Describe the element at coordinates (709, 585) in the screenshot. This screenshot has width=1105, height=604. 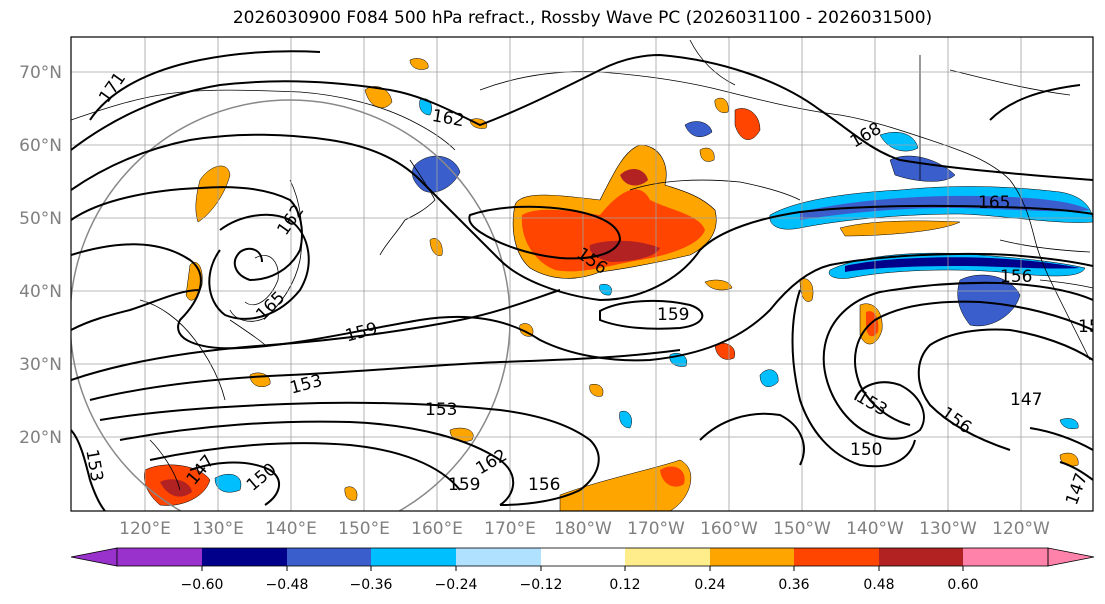
I see `colorbar-tick-label: 0.24` at that location.